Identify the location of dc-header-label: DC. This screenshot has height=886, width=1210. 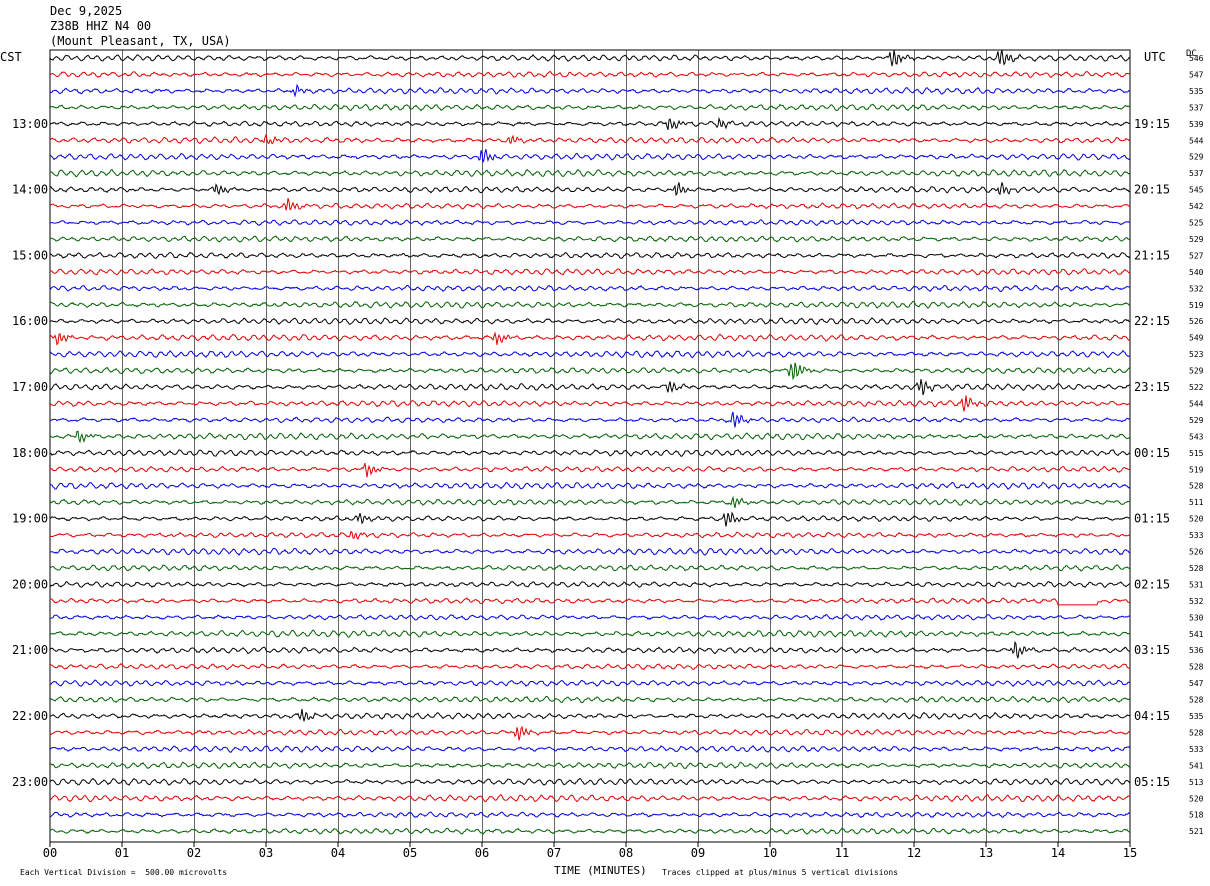
(1191, 54).